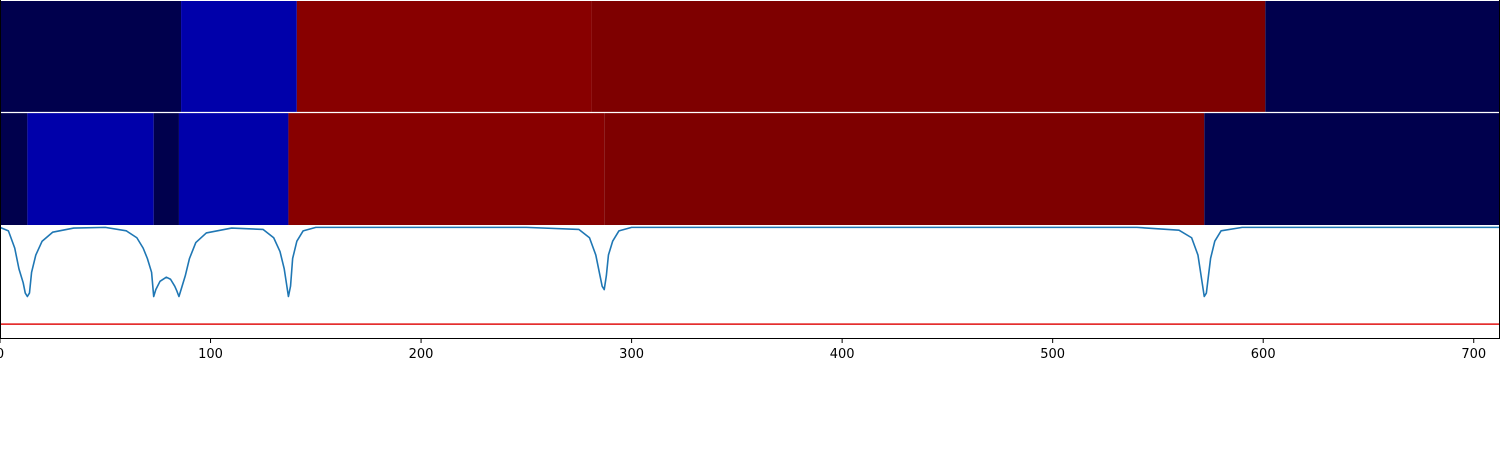 The width and height of the screenshot is (1500, 450). I want to click on x-tick-label: 200, so click(421, 354).